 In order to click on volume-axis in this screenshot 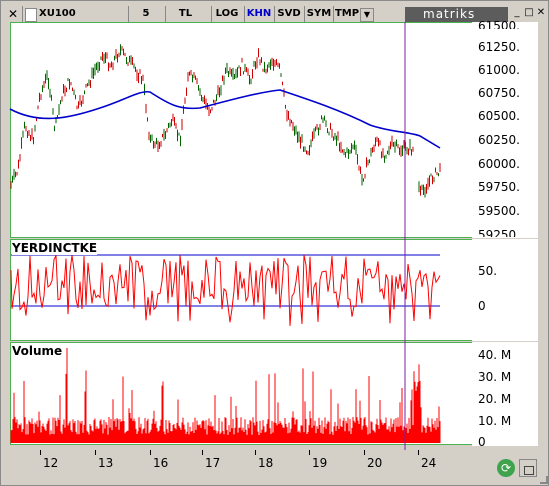, I will do `click(505, 394)`.